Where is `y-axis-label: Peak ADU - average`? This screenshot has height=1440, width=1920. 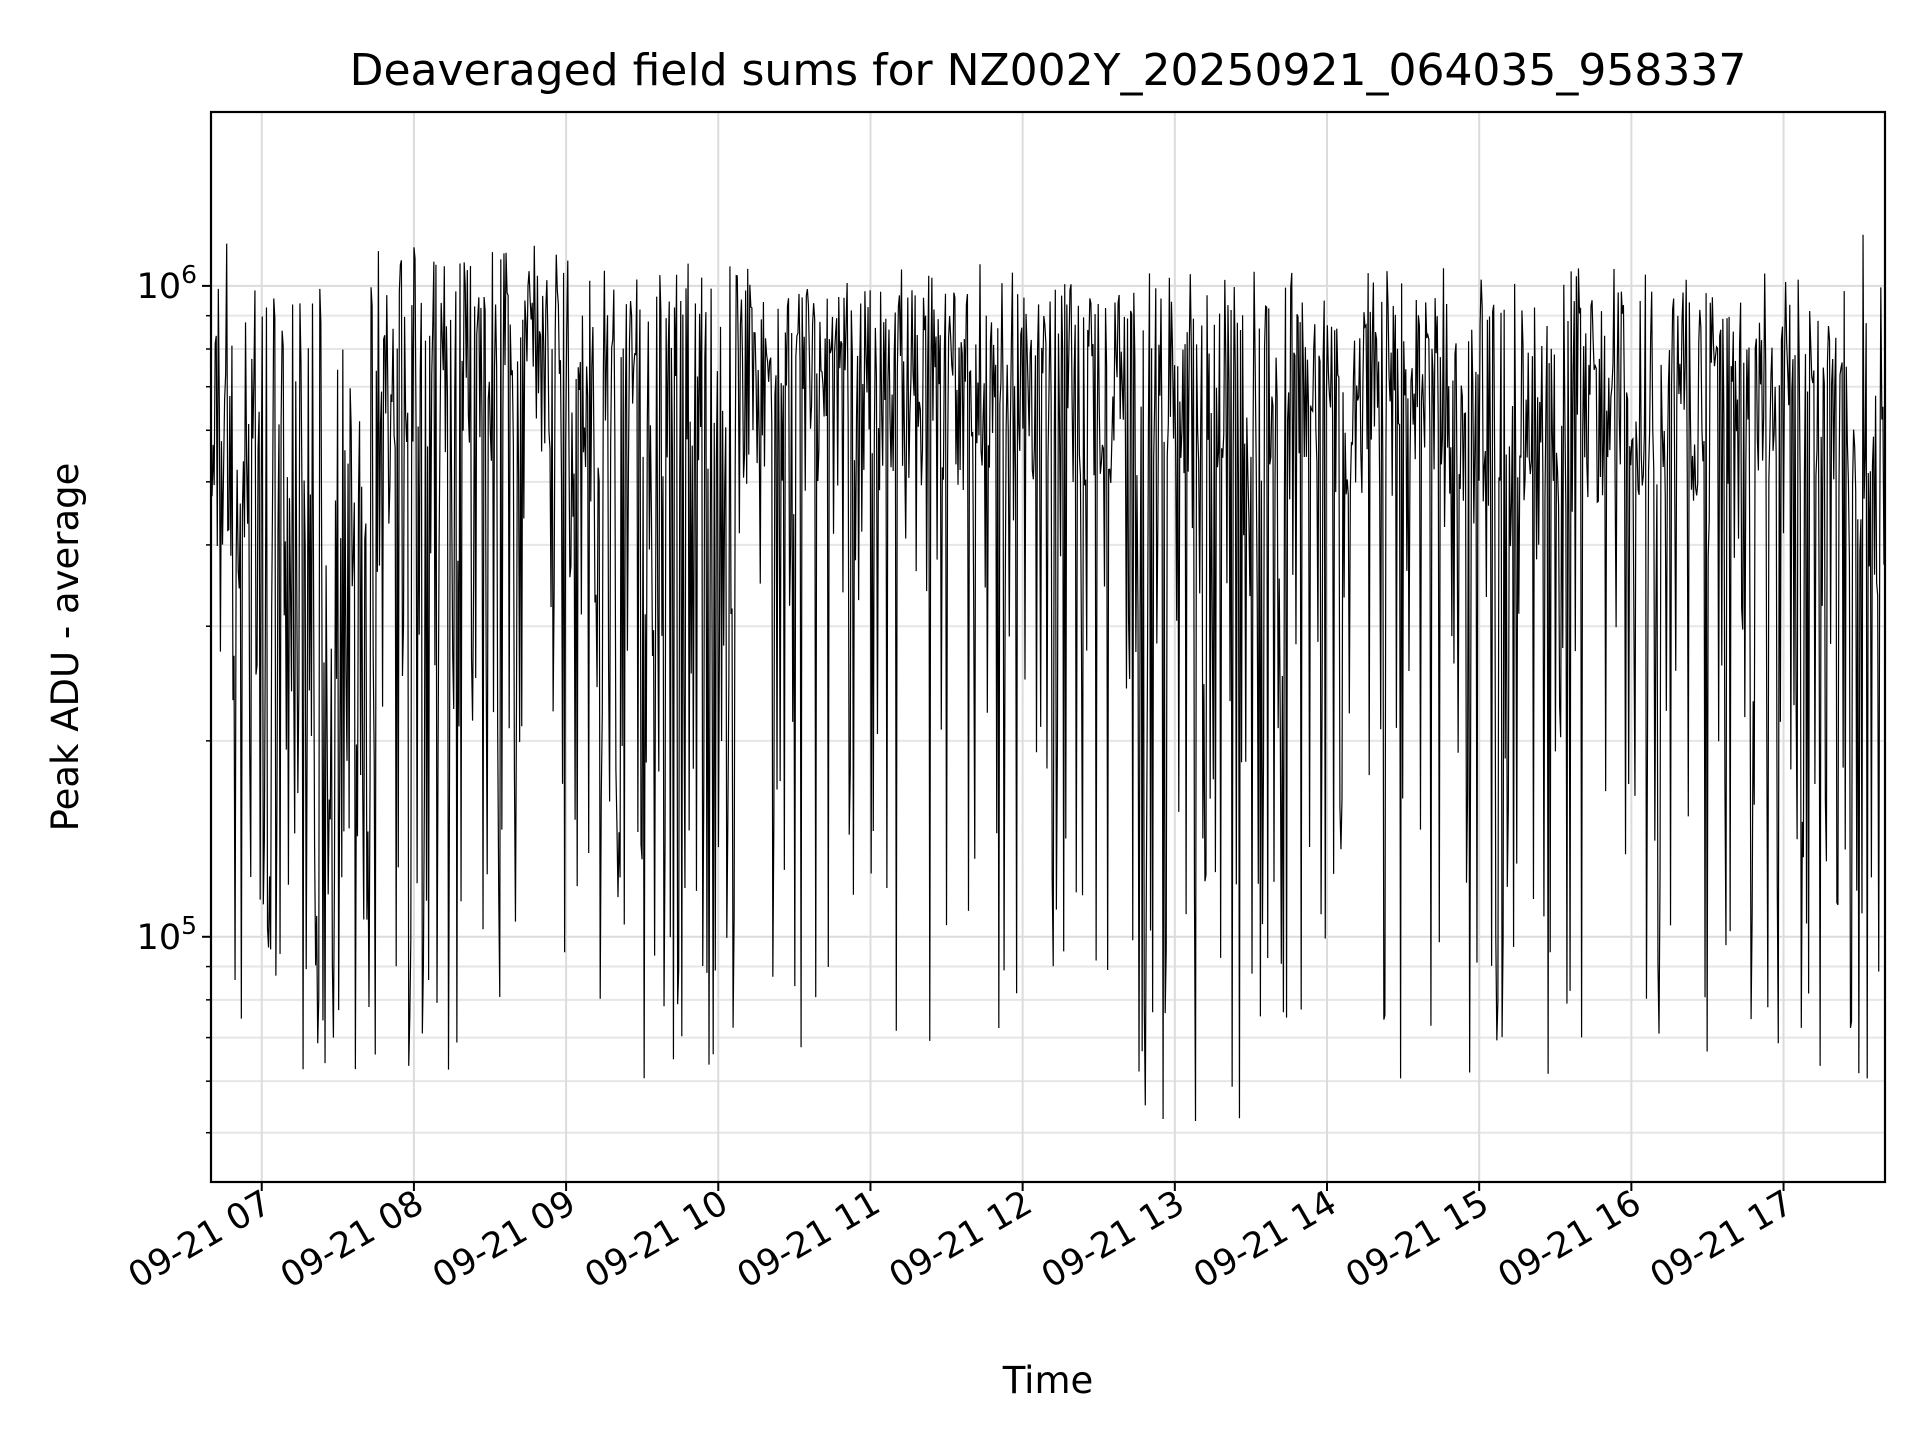
y-axis-label: Peak ADU - average is located at coordinates (65, 647).